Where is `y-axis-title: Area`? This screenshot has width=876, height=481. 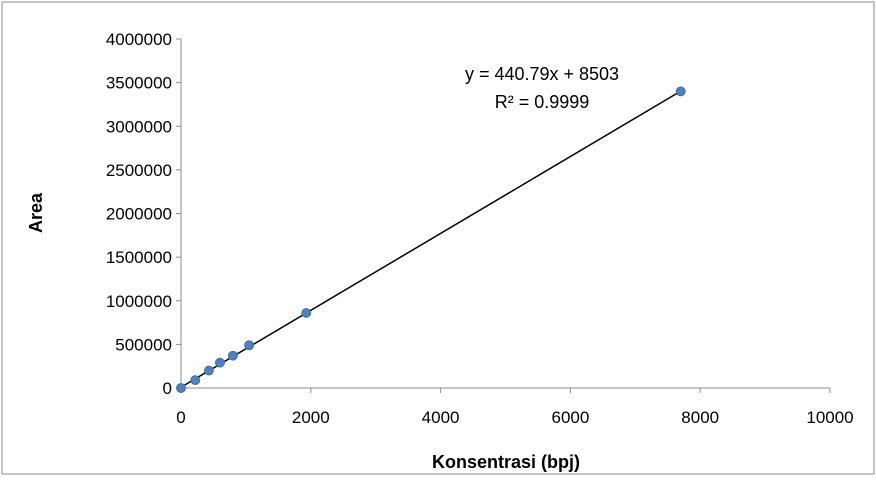 y-axis-title: Area is located at coordinates (36, 212).